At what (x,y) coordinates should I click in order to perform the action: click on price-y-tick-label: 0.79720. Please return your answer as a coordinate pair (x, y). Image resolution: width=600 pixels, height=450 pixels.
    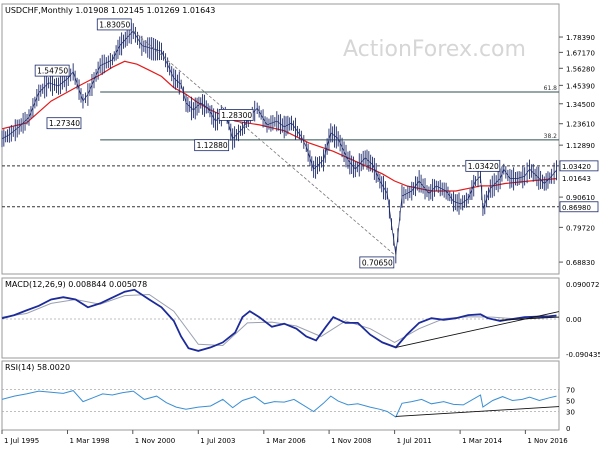
    Looking at the image, I should click on (580, 228).